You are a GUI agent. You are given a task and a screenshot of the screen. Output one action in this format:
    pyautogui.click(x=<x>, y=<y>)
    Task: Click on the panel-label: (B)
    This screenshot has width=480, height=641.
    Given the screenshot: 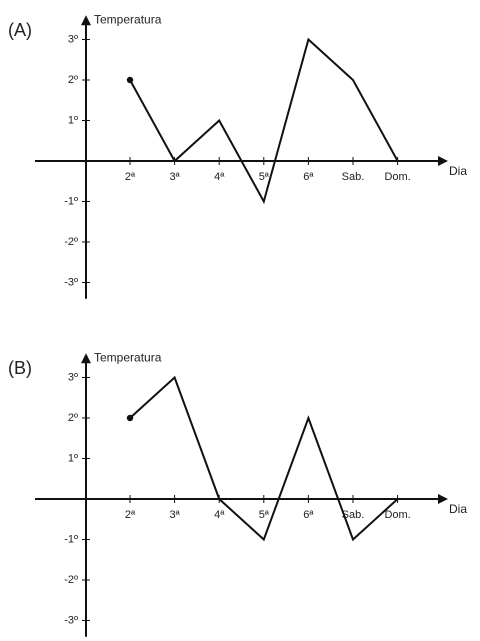 What is the action you would take?
    pyautogui.click(x=20, y=368)
    